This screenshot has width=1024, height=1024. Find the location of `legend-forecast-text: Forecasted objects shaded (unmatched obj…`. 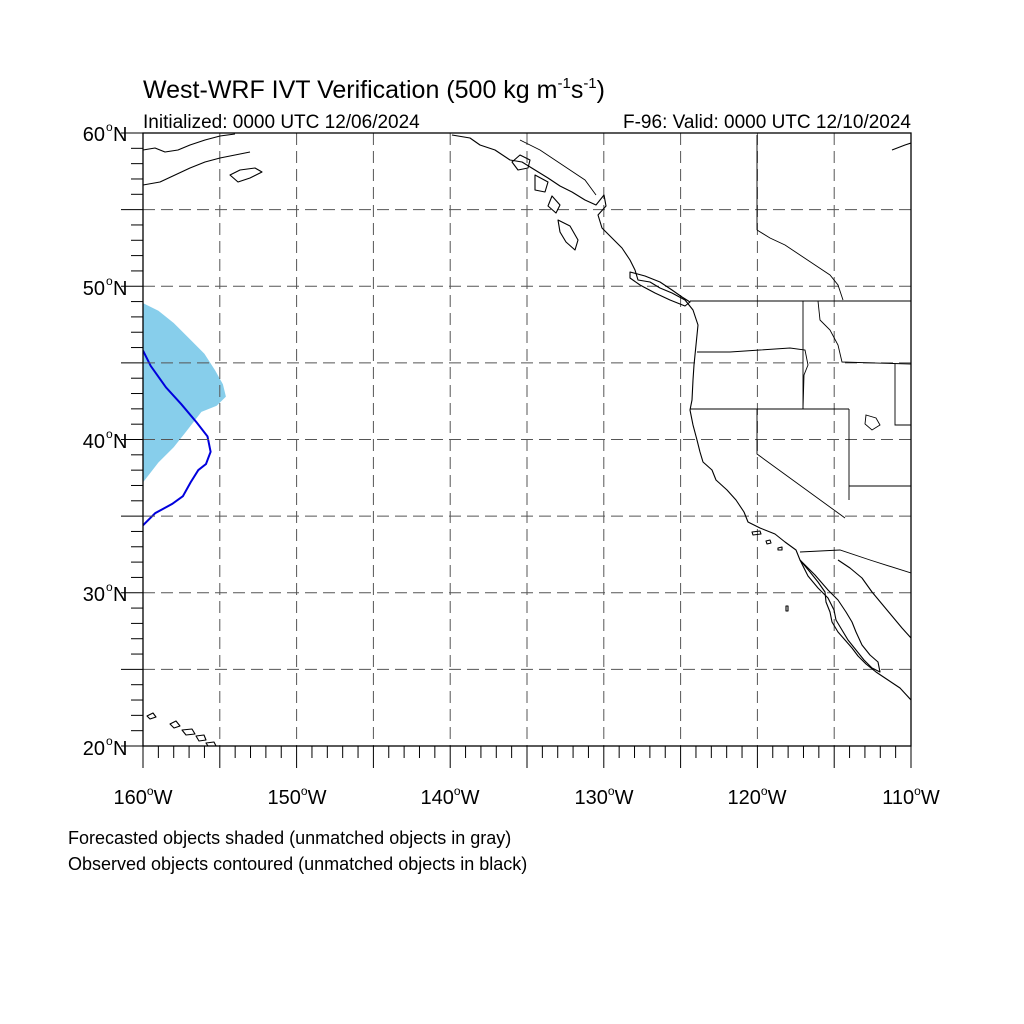

legend-forecast-text: Forecasted objects shaded (unmatched obj… is located at coordinates (289, 838).